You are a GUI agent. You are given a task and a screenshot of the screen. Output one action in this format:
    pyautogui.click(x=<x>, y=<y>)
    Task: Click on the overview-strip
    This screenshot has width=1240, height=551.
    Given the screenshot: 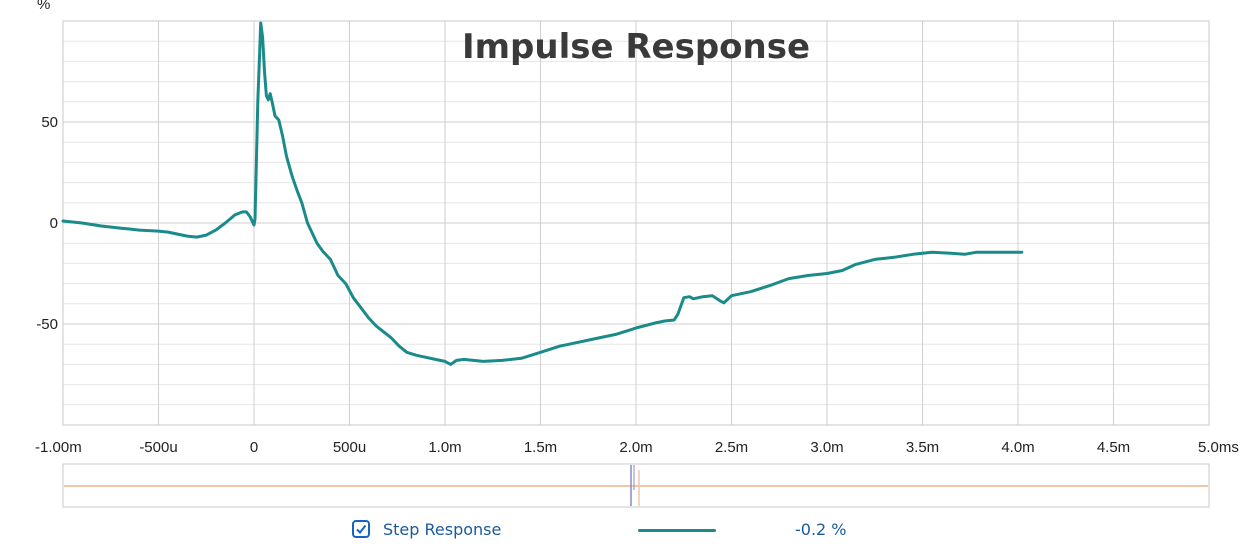 What is the action you would take?
    pyautogui.click(x=636, y=485)
    